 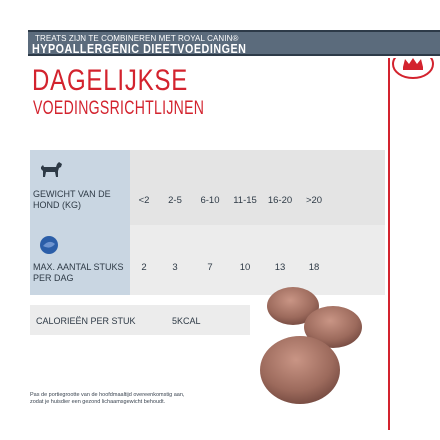 I want to click on calories-row, so click(x=140, y=320).